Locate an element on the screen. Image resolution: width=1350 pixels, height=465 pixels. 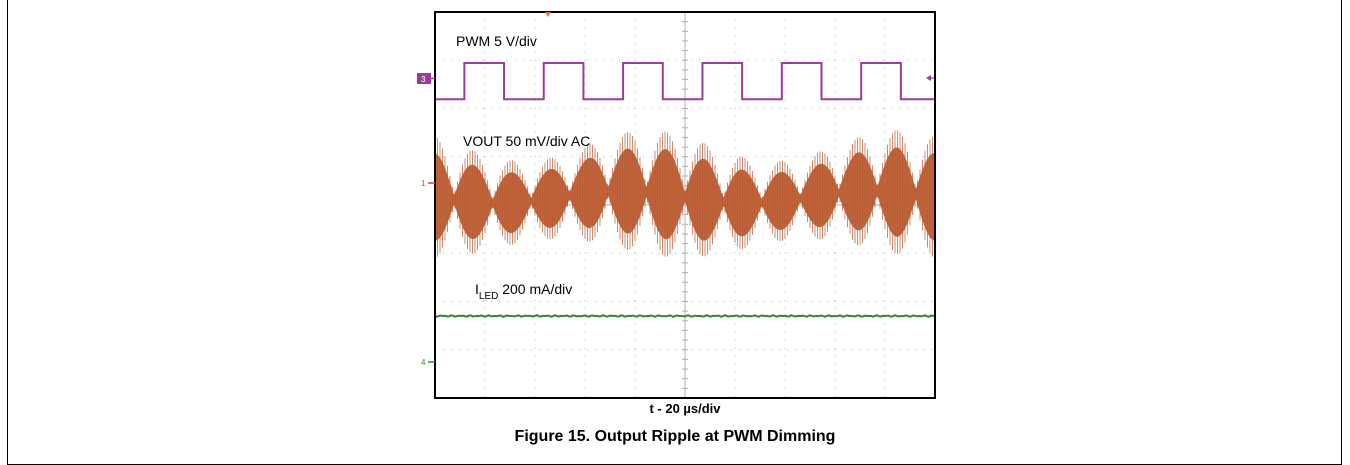
channel-1-number: 1 is located at coordinates (423, 183).